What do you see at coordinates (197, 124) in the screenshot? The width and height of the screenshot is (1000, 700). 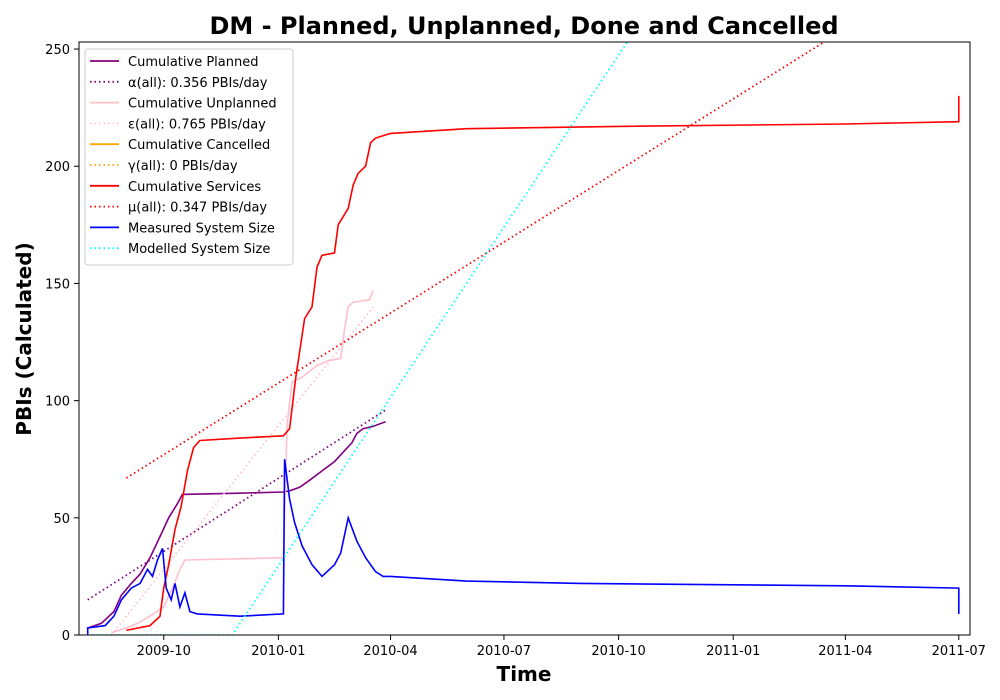 I see `legend-label: ε(all): 0.765 PBIs/day` at bounding box center [197, 124].